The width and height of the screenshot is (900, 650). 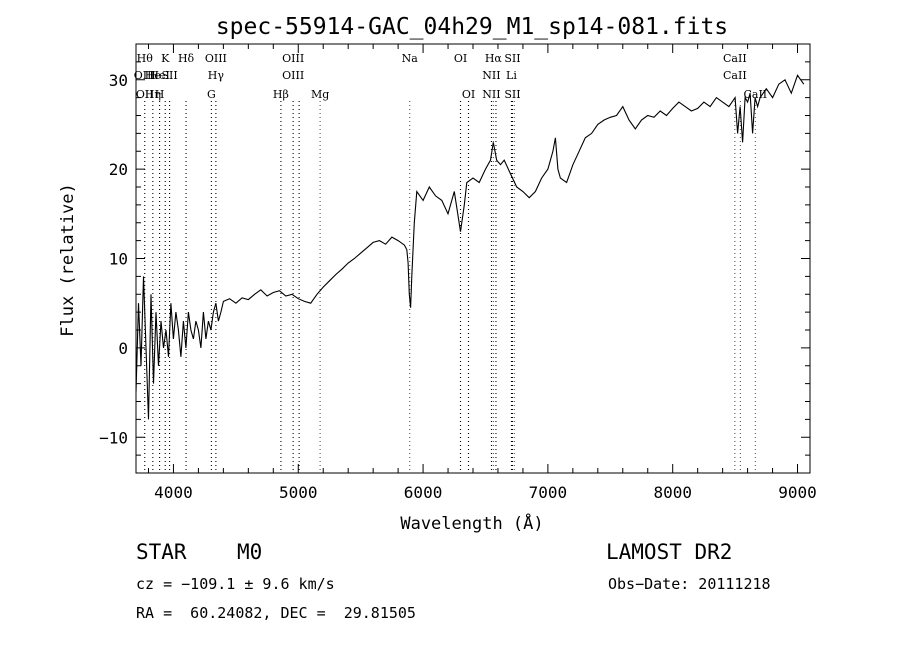 What do you see at coordinates (689, 584) in the screenshot?
I see `obs-date: Obs−Date: 20111218` at bounding box center [689, 584].